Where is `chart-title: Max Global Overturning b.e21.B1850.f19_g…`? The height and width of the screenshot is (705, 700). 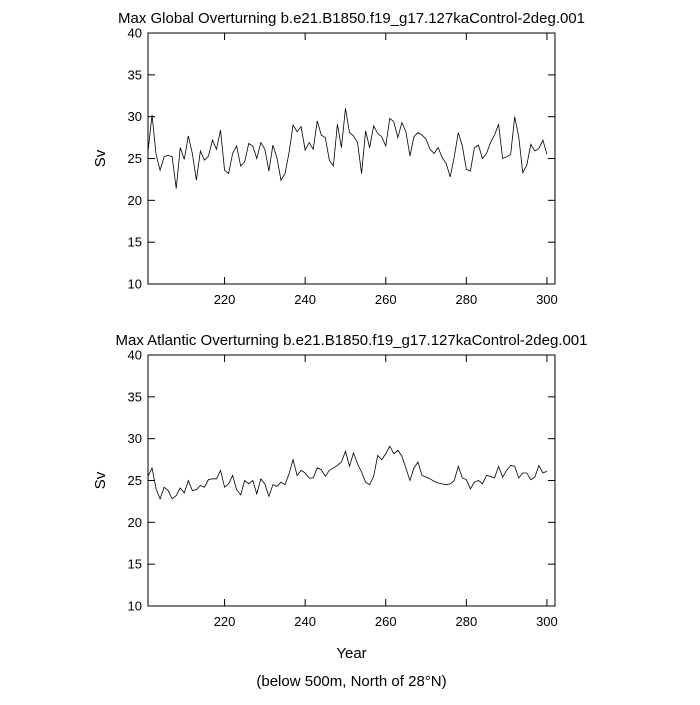 chart-title: Max Global Overturning b.e21.B1850.f19_g… is located at coordinates (351, 18).